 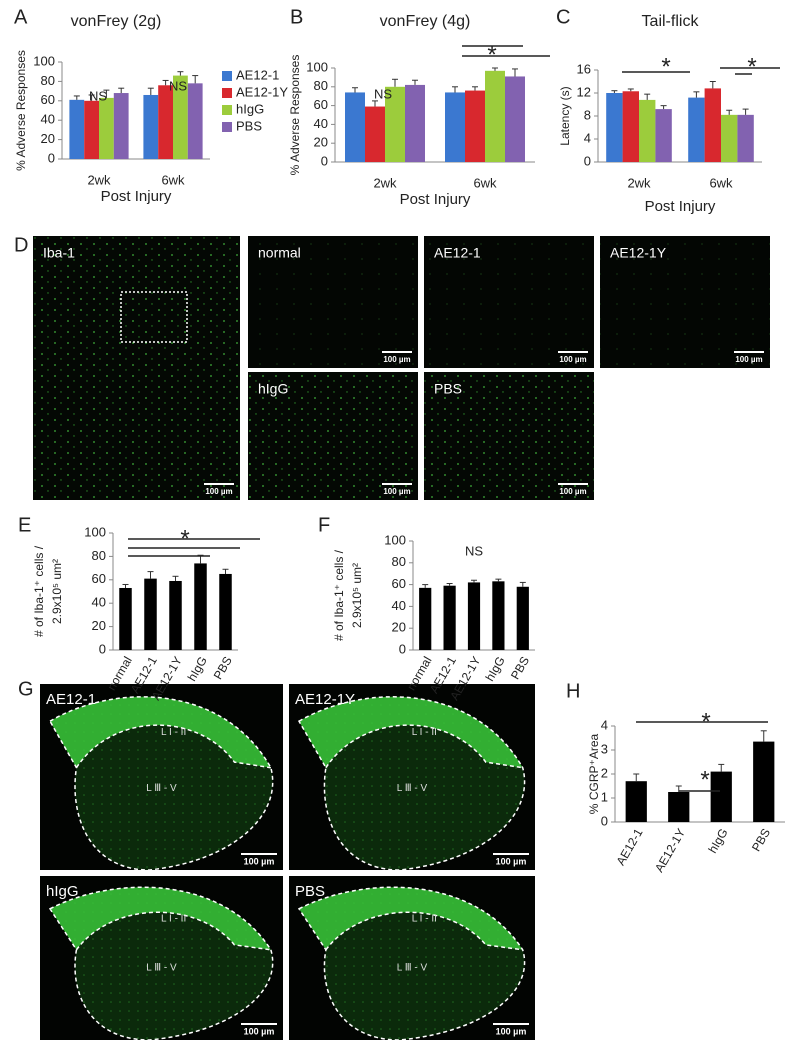 I want to click on x-axis-label: Post Injury, so click(x=435, y=199).